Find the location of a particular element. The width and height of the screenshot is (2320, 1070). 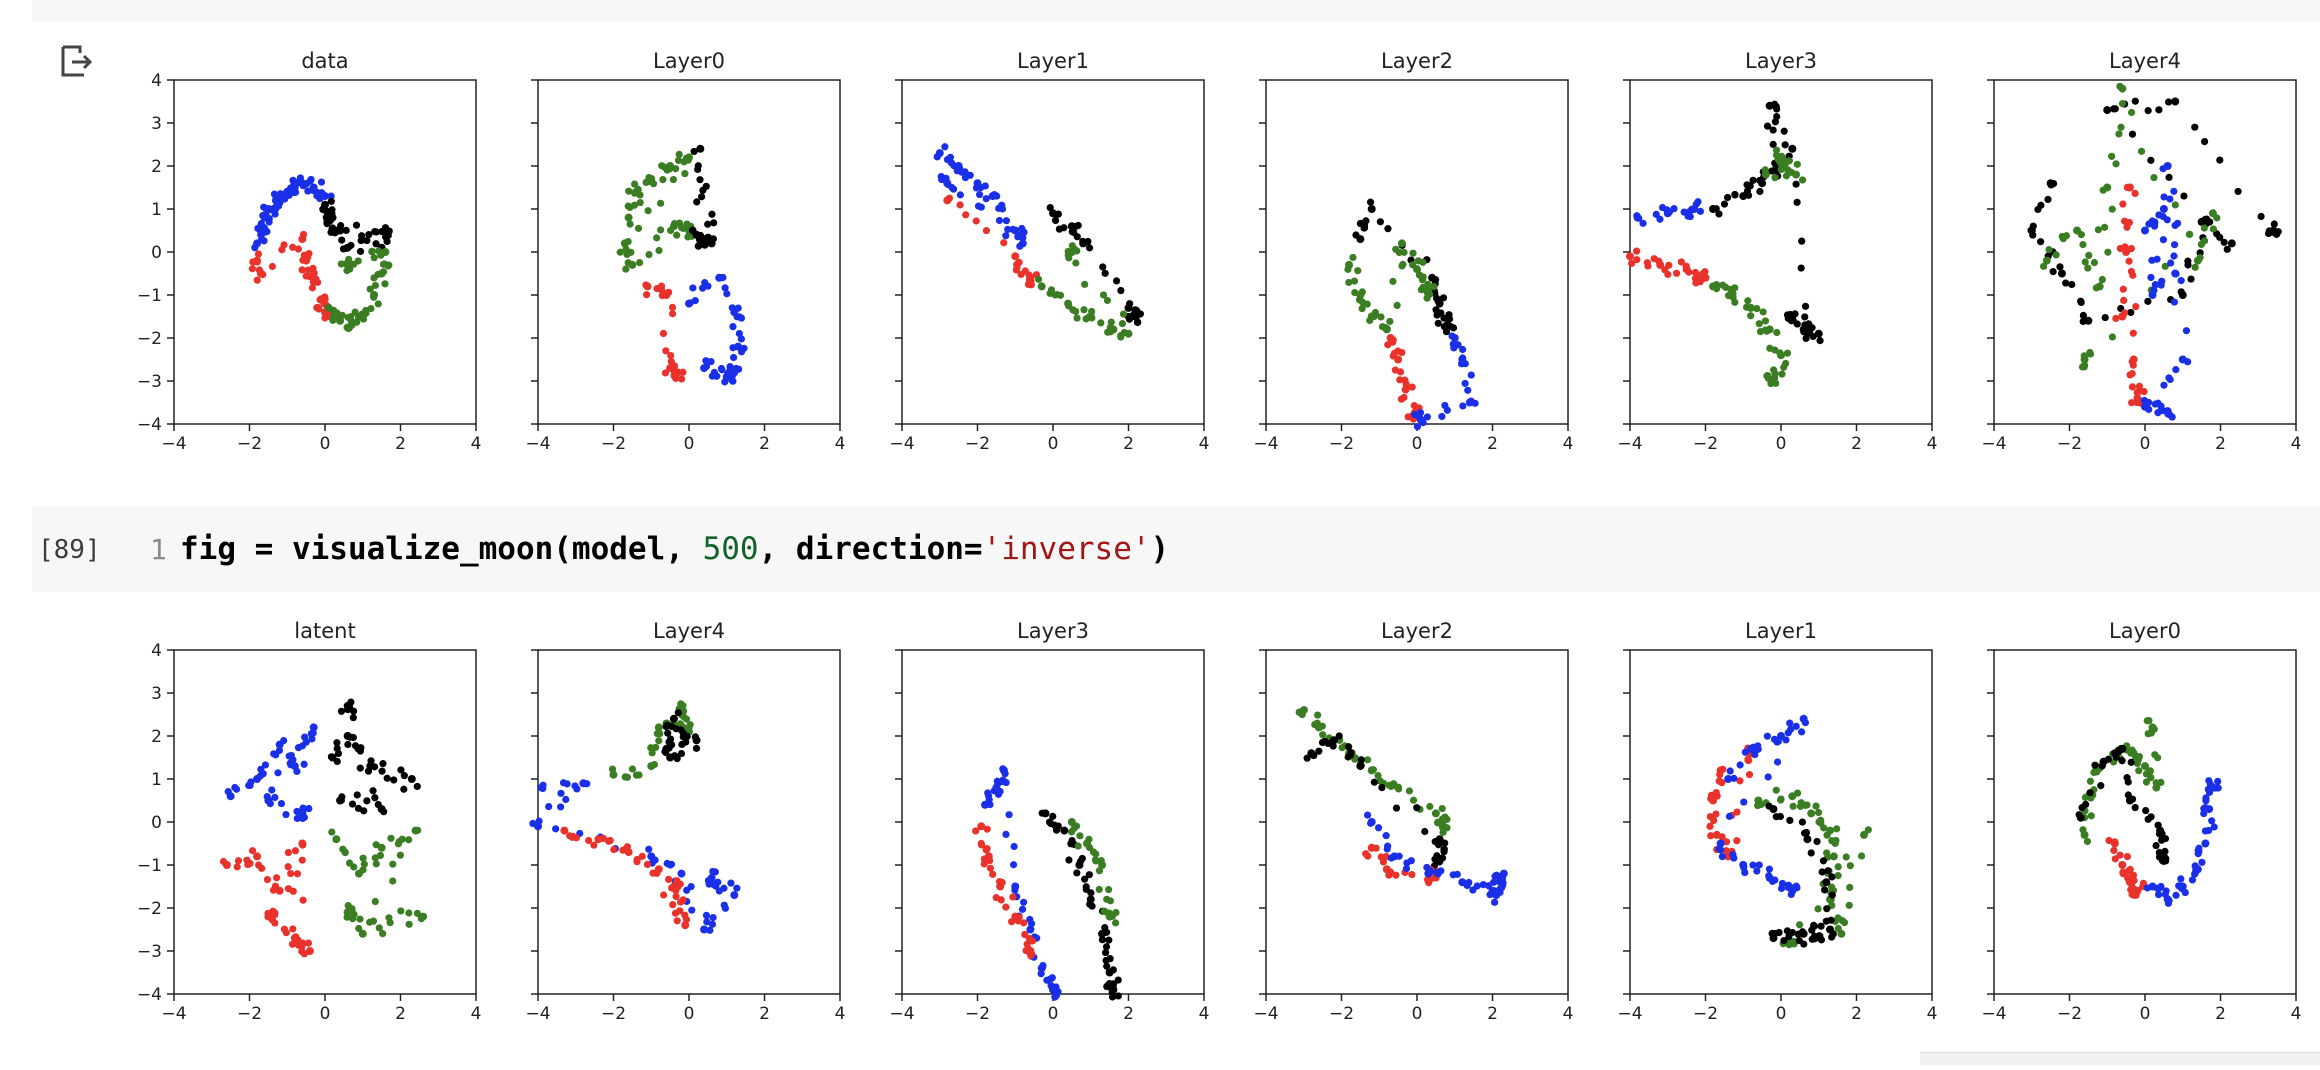

scatter-point-green2 is located at coordinates (1782, 374).